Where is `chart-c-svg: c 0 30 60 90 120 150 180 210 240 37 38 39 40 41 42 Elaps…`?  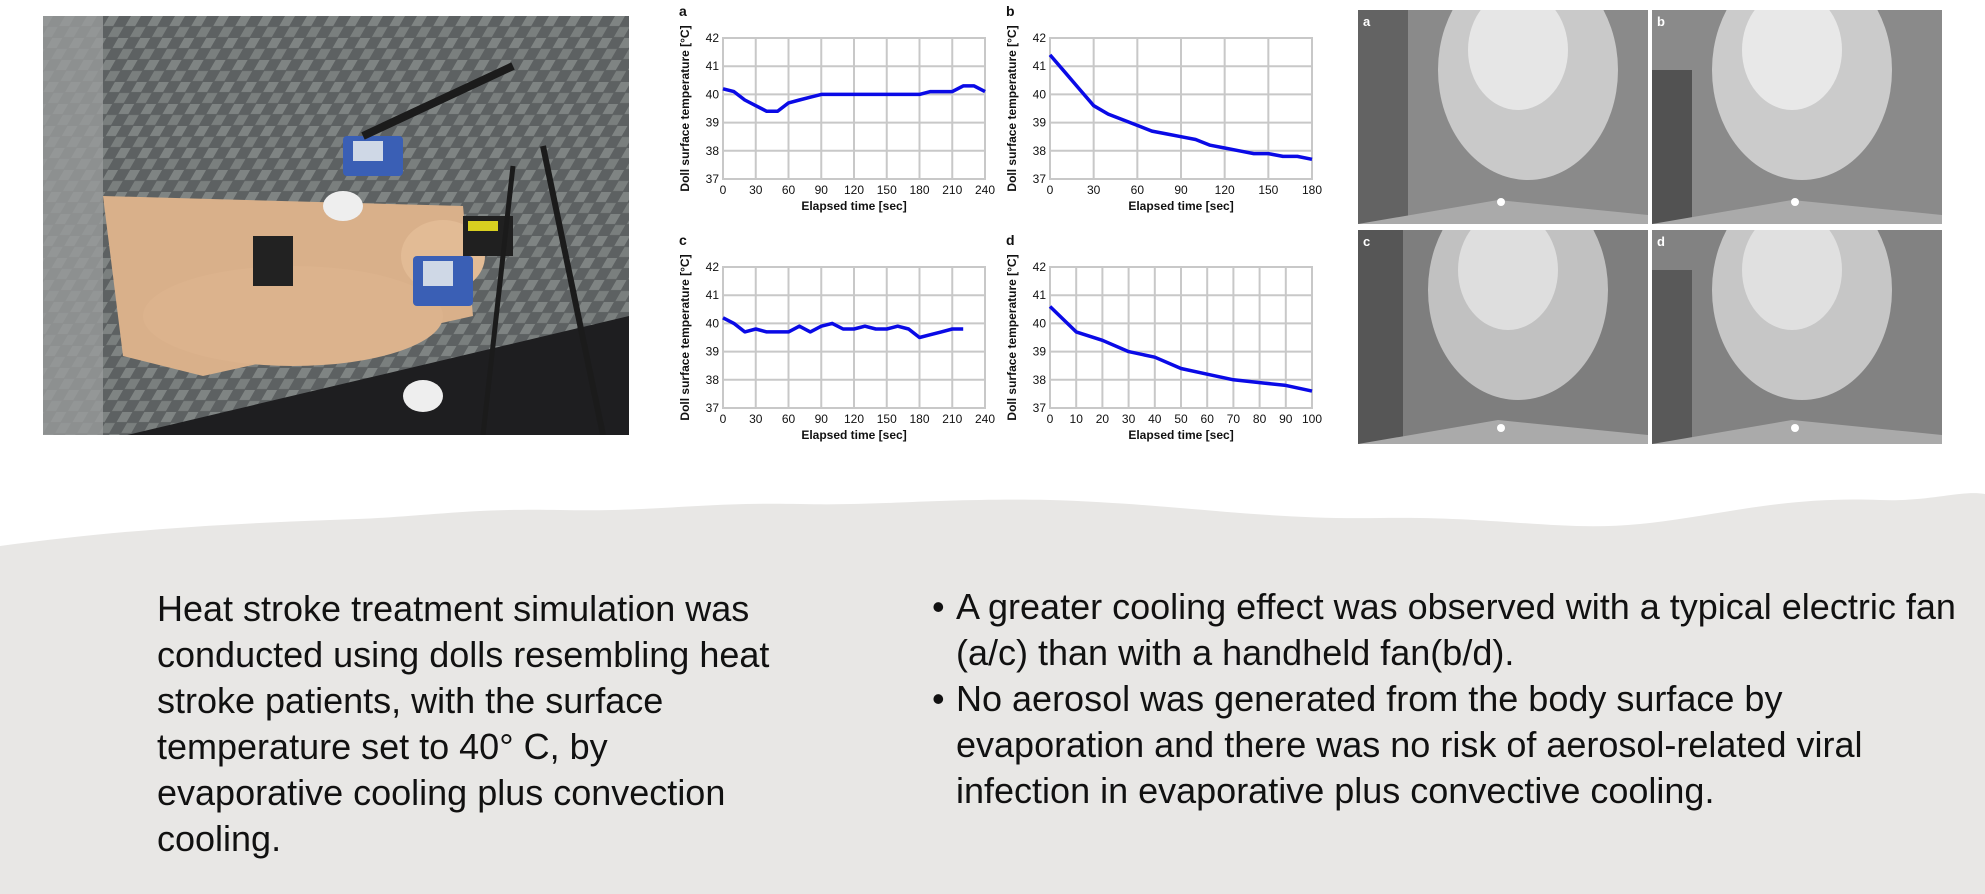 chart-c-svg: c 0 30 60 90 120 150 180 210 240 37 38 39 40 41 42 Elaps… is located at coordinates (836, 337).